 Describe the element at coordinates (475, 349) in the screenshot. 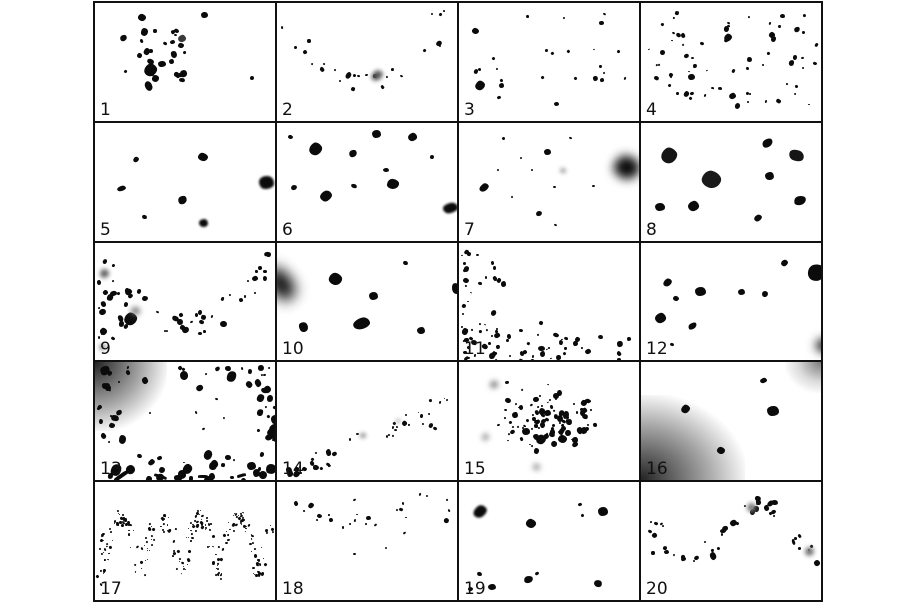

I see `panel-number: 11` at that location.